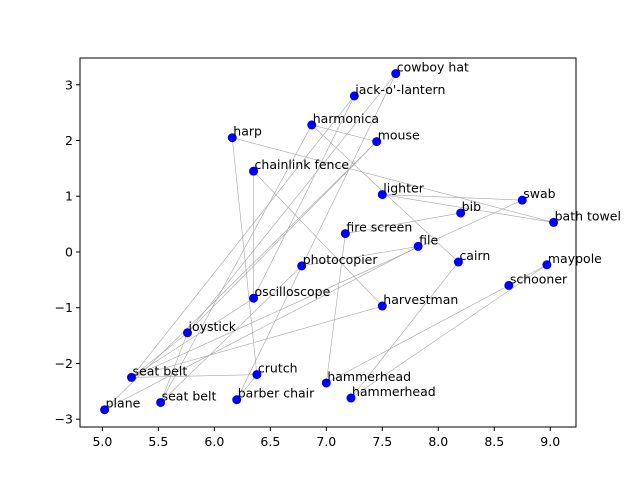  What do you see at coordinates (302, 164) in the screenshot?
I see `point-label: chainlink fence` at bounding box center [302, 164].